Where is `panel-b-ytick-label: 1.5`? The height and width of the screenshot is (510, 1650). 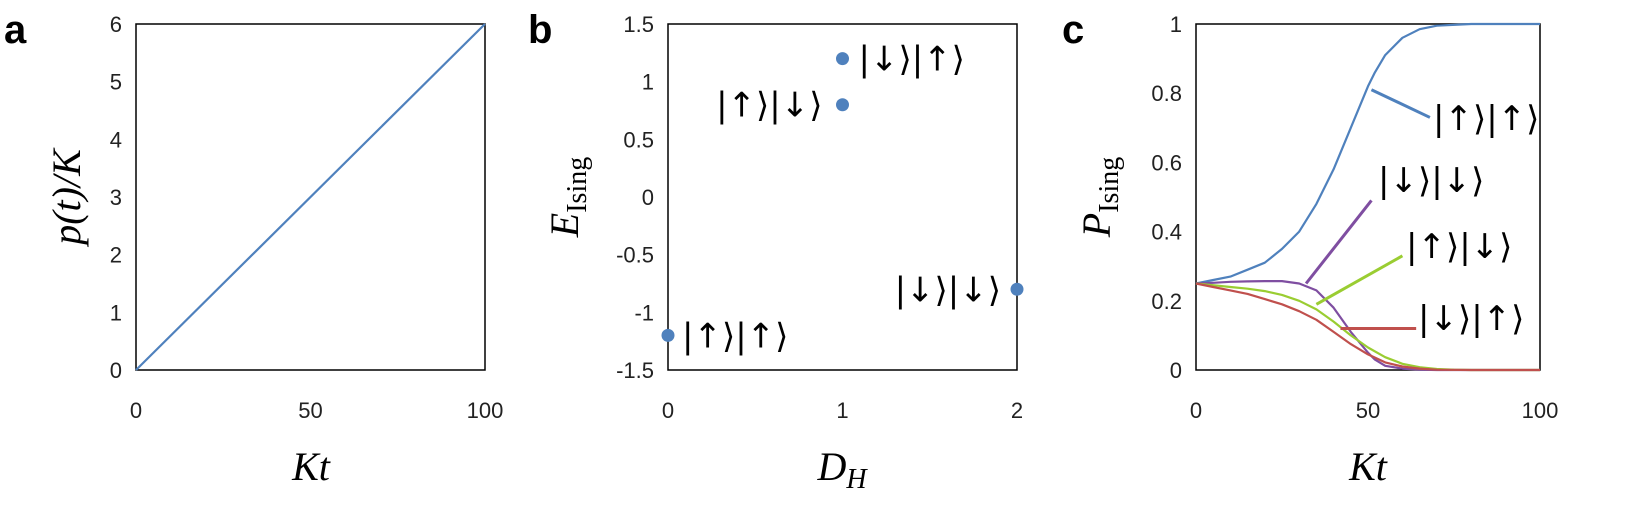 panel-b-ytick-label: 1.5 is located at coordinates (638, 24).